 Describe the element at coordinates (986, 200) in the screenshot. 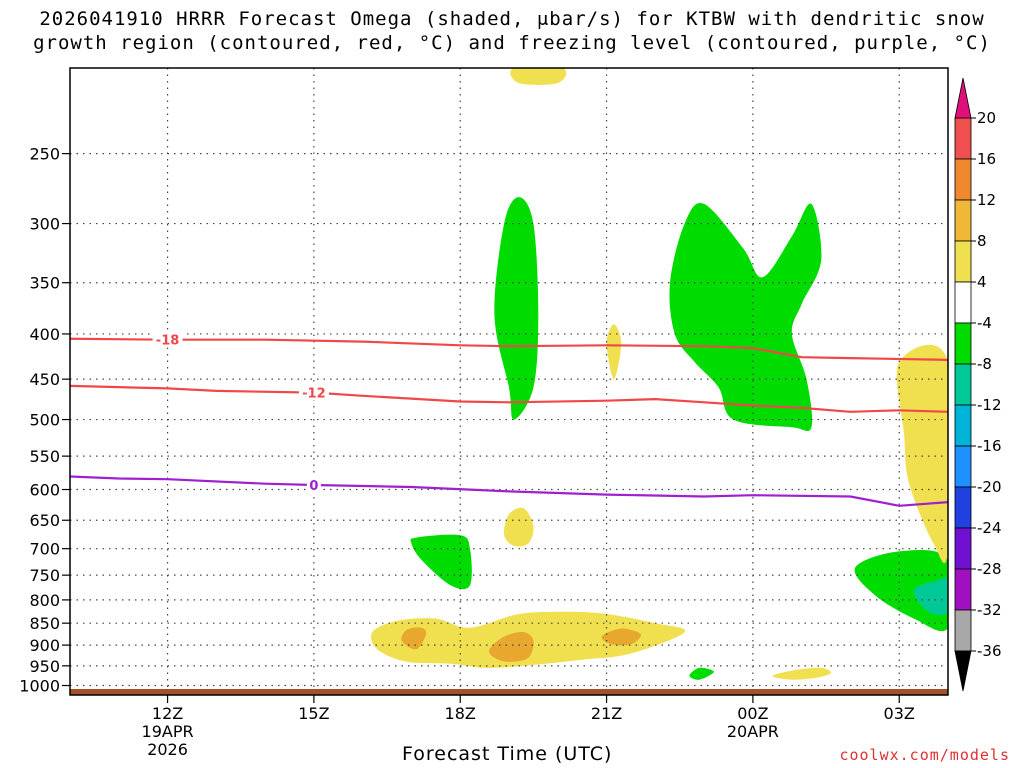

I see `colorbar-label-12: 12` at that location.